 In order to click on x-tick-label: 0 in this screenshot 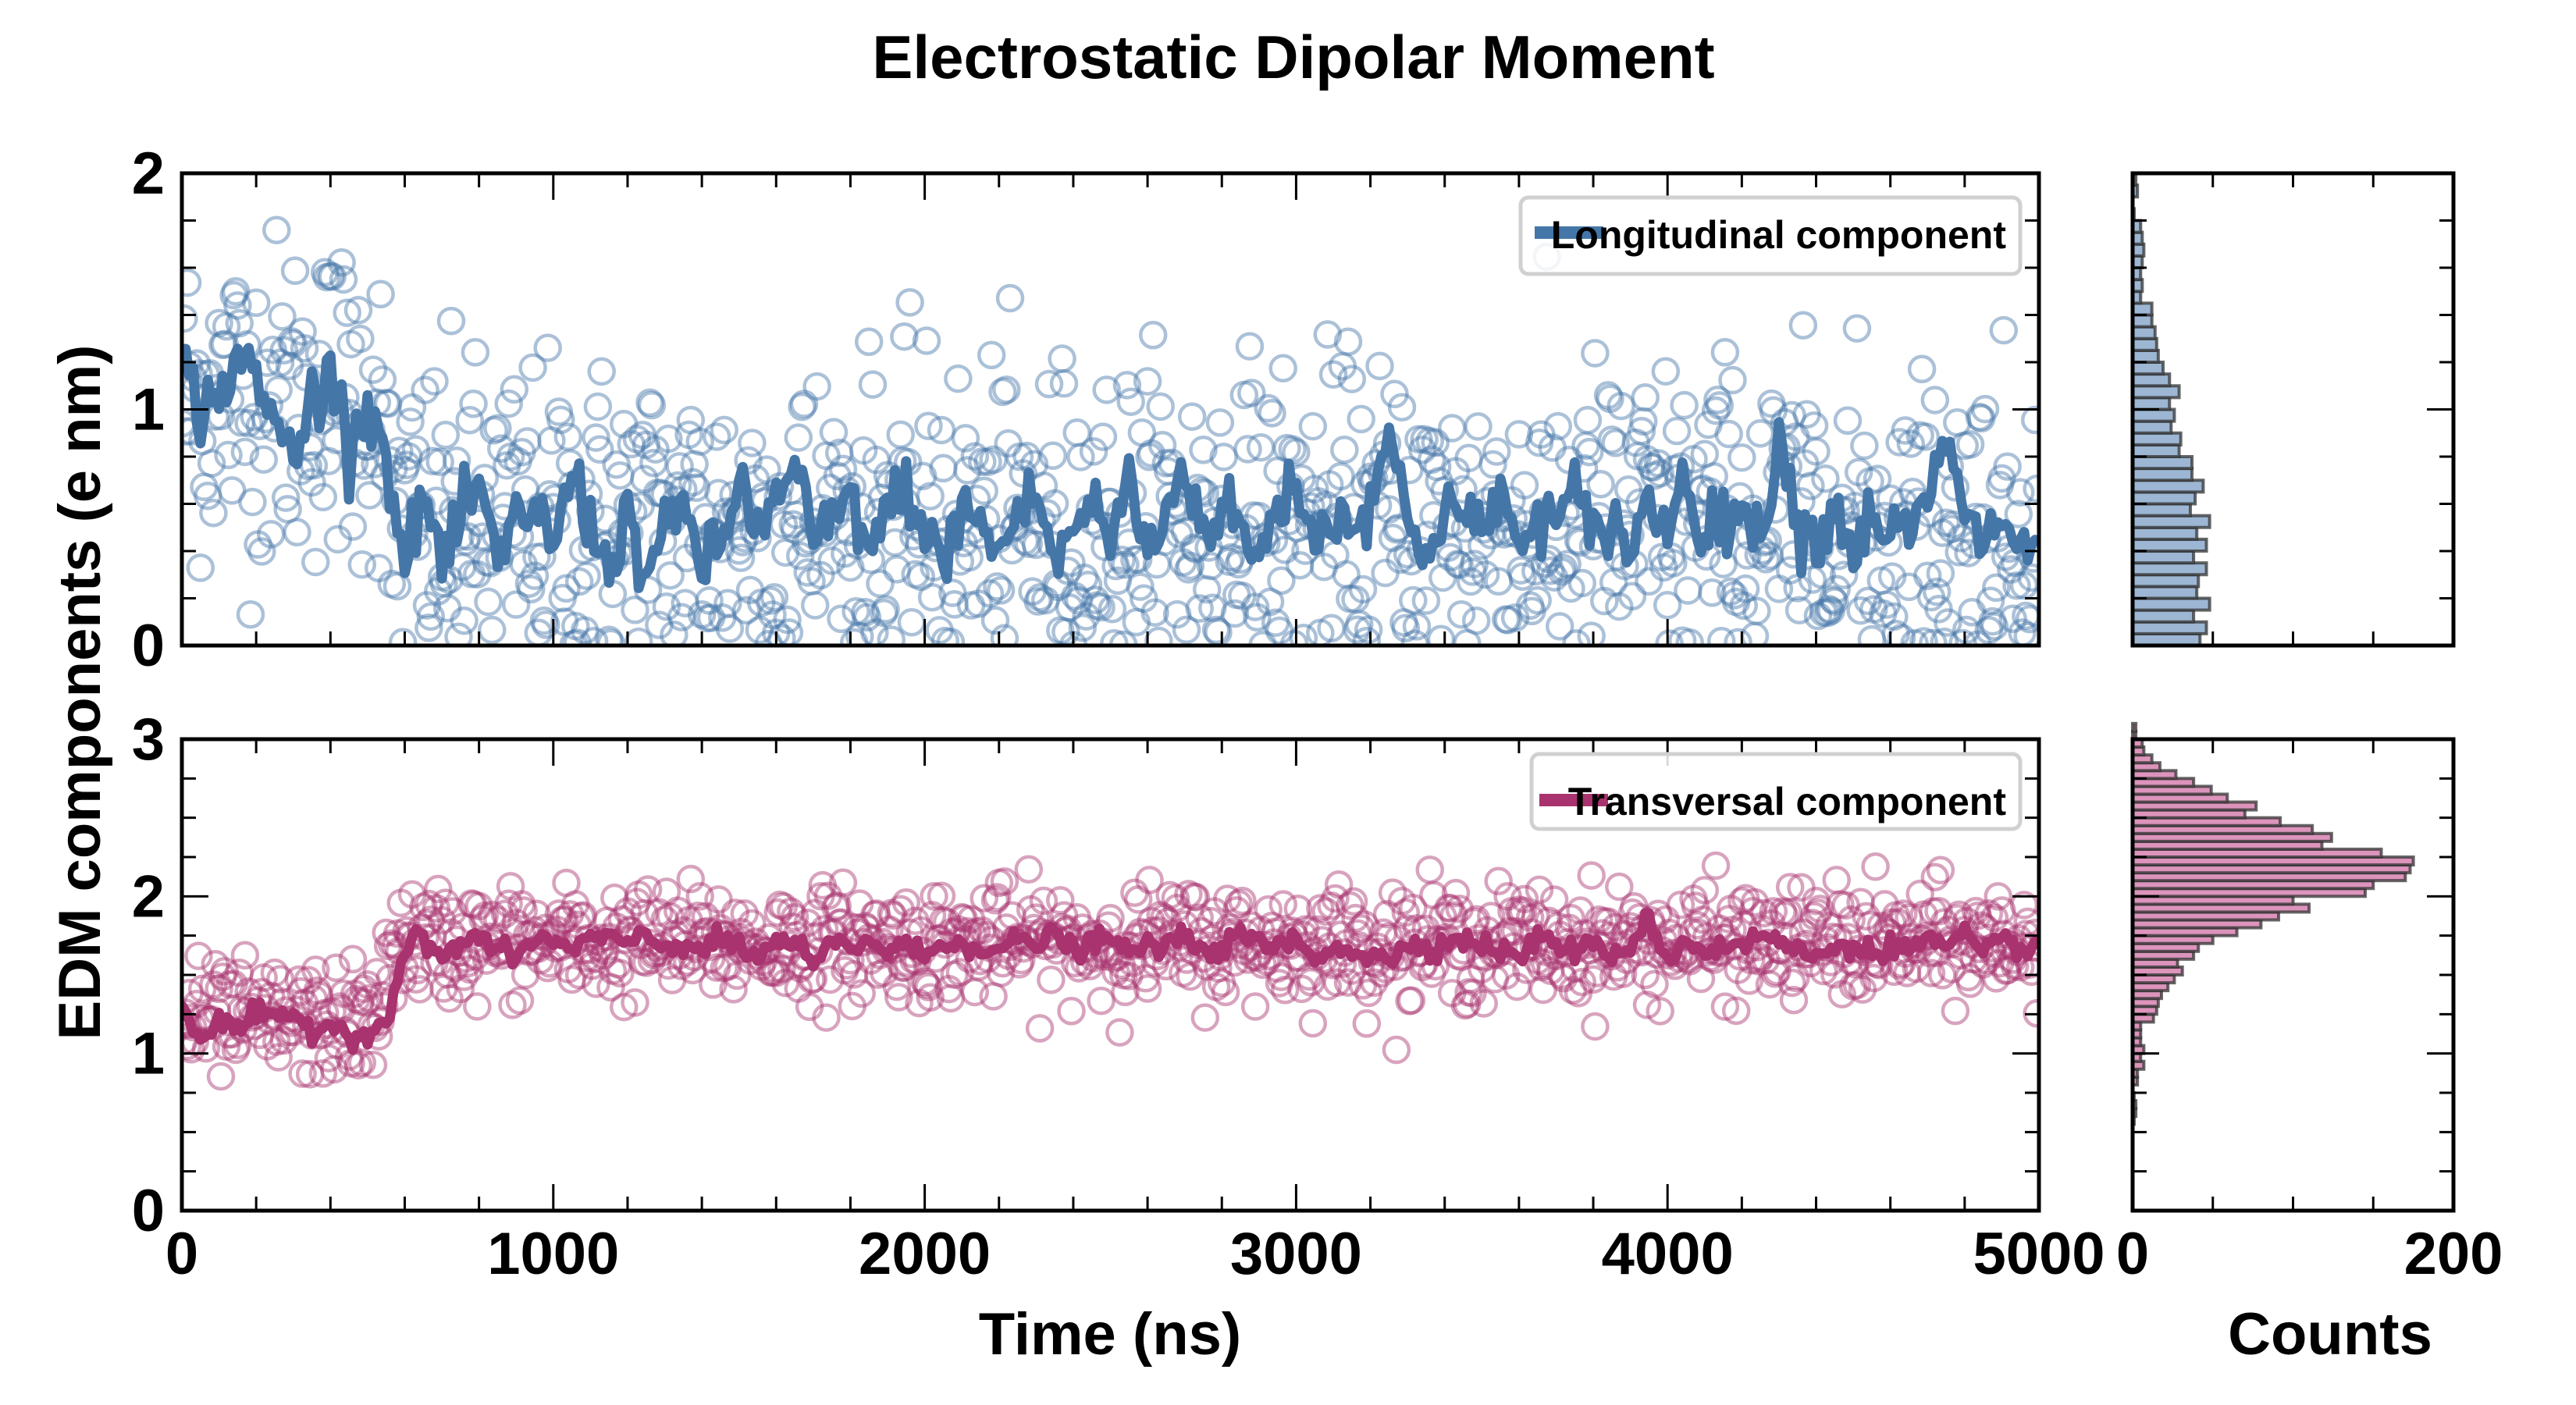, I will do `click(181, 1254)`.